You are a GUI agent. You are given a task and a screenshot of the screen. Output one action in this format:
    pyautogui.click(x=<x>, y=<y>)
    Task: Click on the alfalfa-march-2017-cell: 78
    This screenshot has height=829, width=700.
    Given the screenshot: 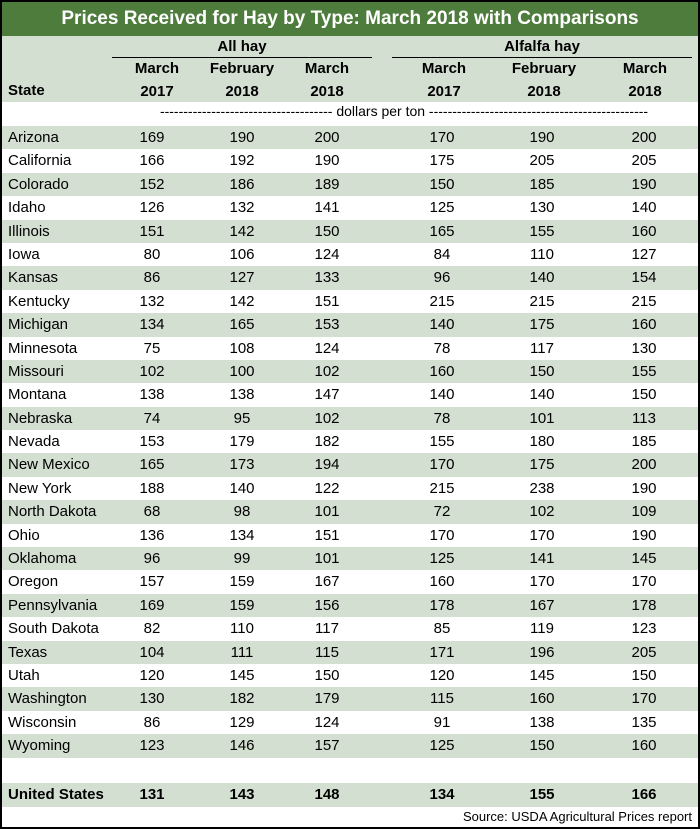 What is the action you would take?
    pyautogui.click(x=442, y=348)
    